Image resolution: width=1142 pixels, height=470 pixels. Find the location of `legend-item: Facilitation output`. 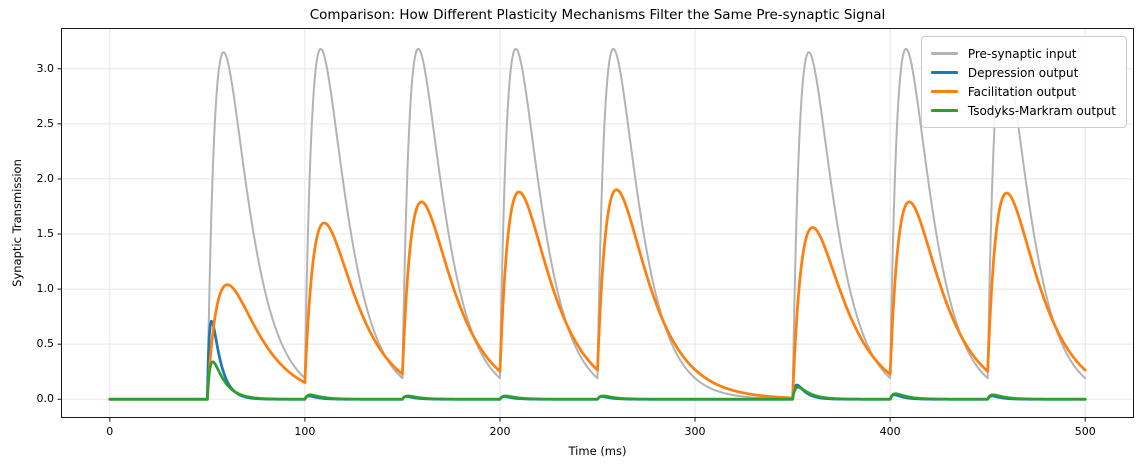

legend-item: Facilitation output is located at coordinates (1023, 91).